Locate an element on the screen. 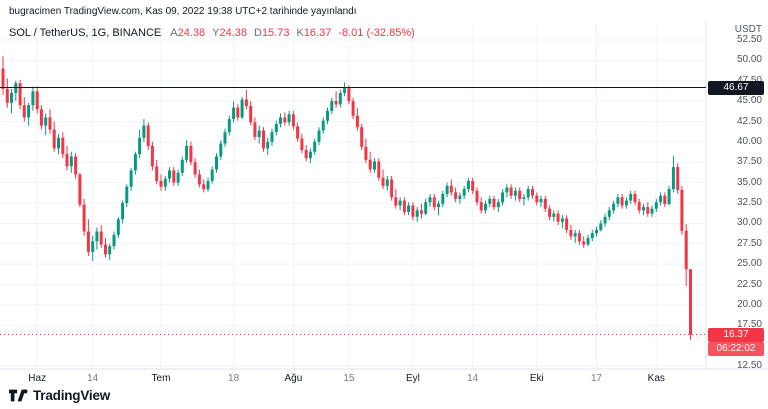 The image size is (768, 409). symbol-title: SOL / TetherUS, 1G, BINANCE is located at coordinates (85, 33).